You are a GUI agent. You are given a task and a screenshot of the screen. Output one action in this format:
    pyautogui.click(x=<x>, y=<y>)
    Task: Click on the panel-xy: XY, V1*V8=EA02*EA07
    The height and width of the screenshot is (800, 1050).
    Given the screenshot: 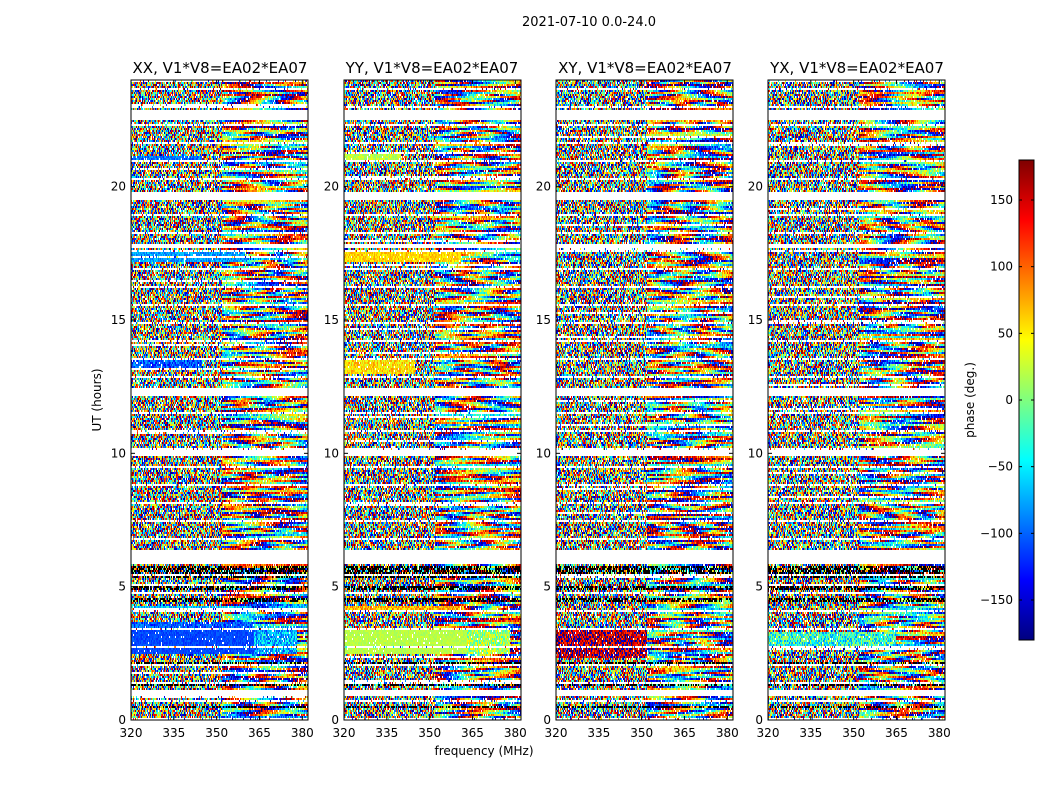 What is the action you would take?
    pyautogui.click(x=645, y=68)
    